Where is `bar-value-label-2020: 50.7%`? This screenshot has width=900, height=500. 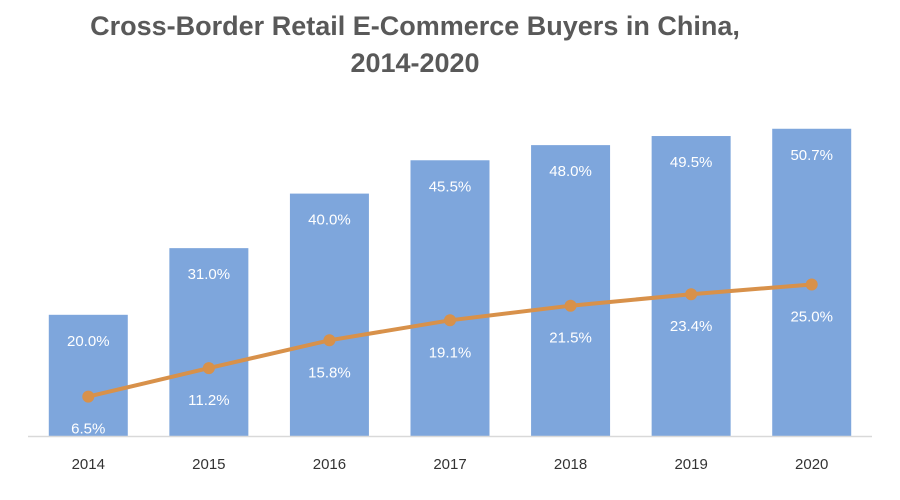 bar-value-label-2020: 50.7% is located at coordinates (811, 155).